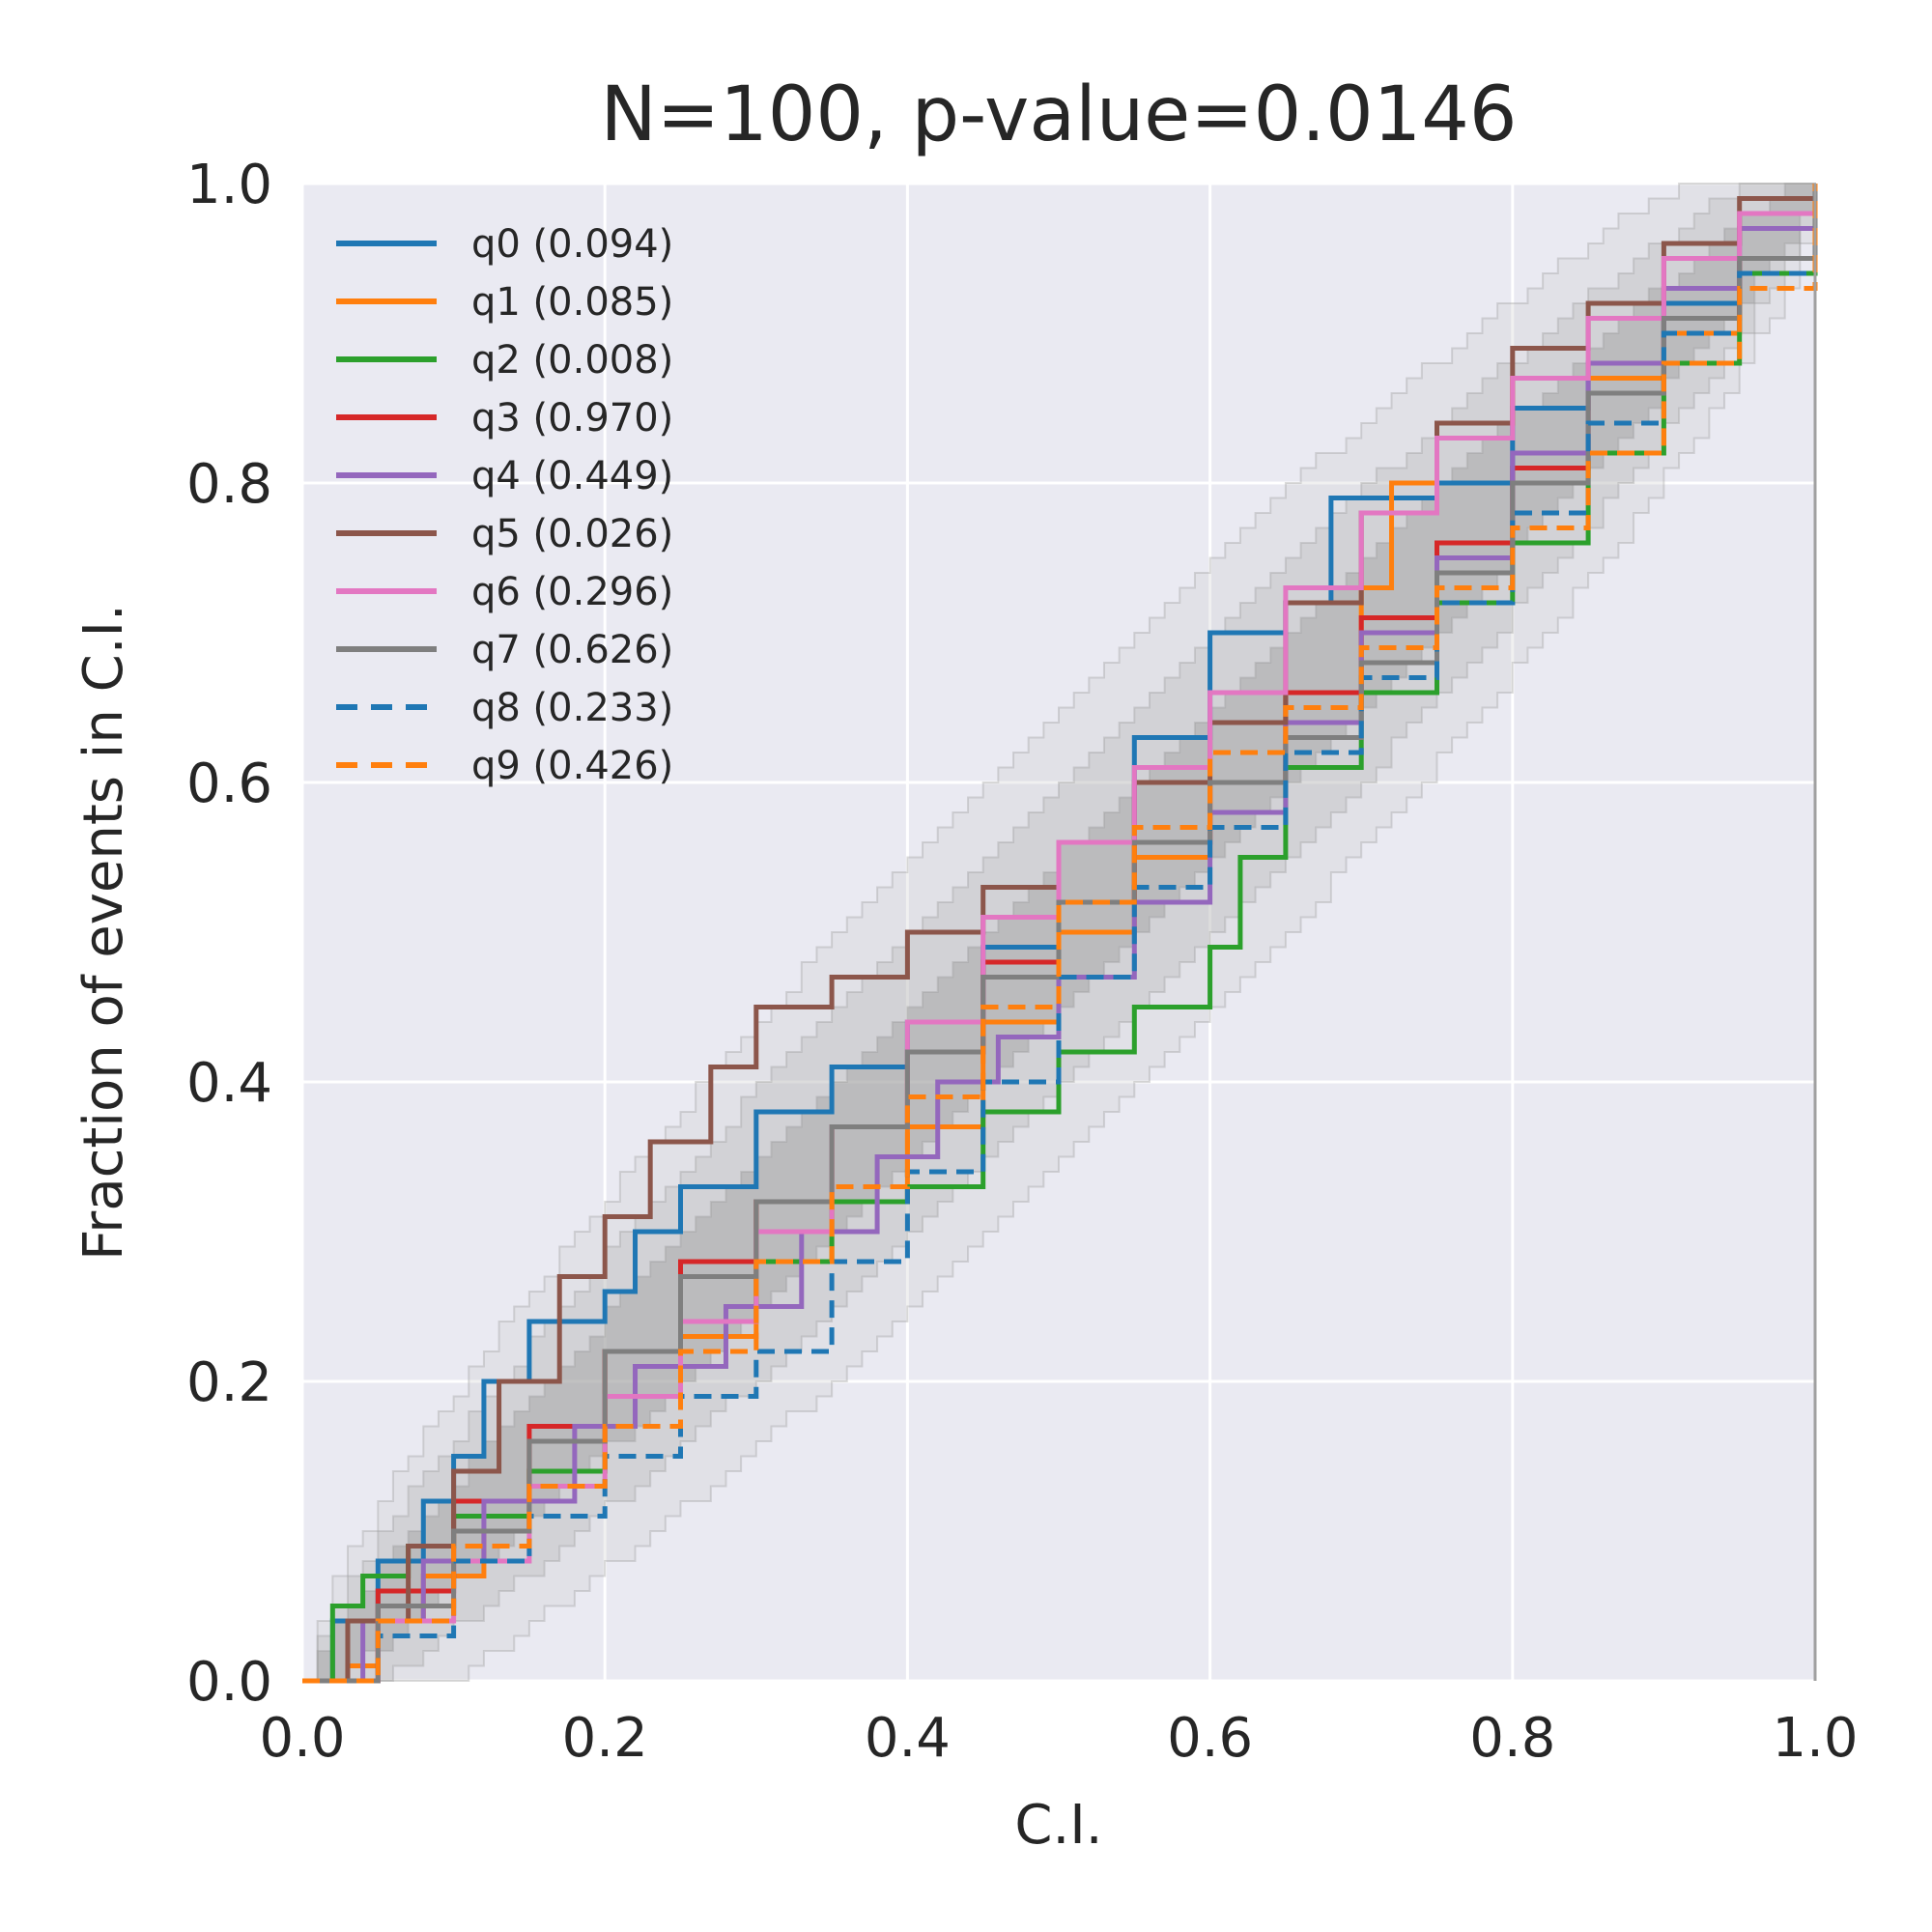  Describe the element at coordinates (229, 484) in the screenshot. I see `y-tick-label: 0.8` at that location.